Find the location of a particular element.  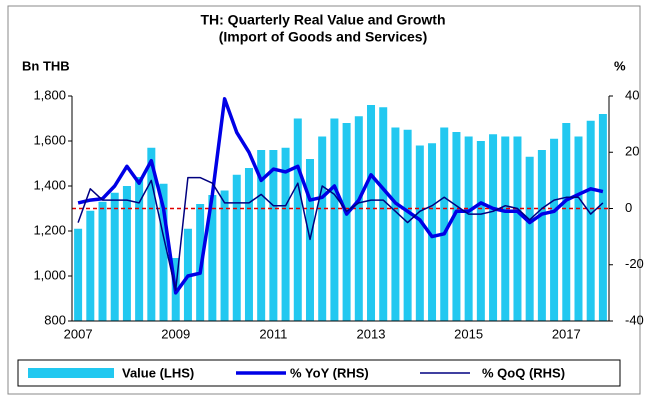

y2-tick-label: -20 is located at coordinates (634, 263).